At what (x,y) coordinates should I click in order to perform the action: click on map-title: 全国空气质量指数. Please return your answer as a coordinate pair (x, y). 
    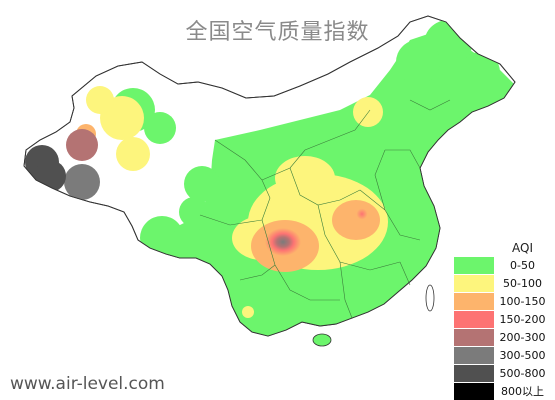
    Looking at the image, I should click on (277, 32).